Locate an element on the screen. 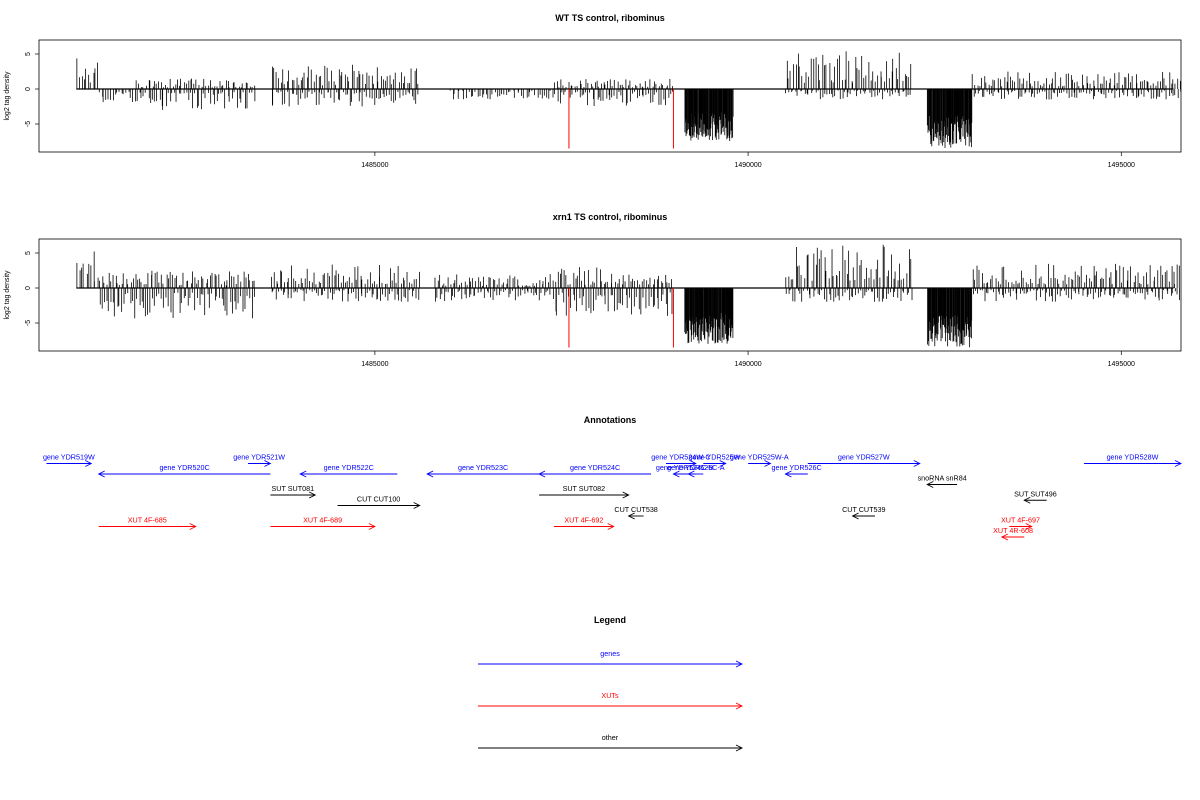  annotation-feature: gene YDR519W is located at coordinates (69, 460).